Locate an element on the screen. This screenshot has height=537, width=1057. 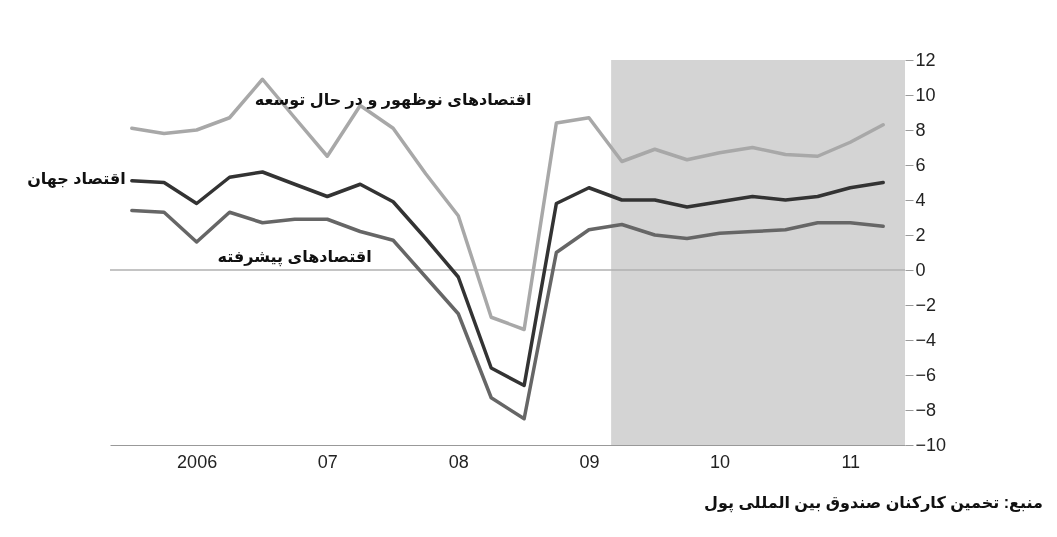
y-tick-label: 6 is located at coordinates (920, 164).